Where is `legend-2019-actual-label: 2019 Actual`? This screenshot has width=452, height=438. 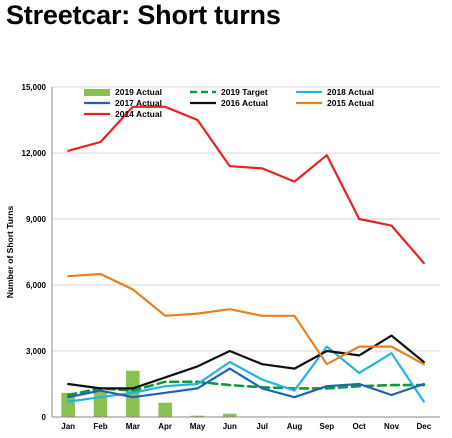 legend-2019-actual-label: 2019 Actual is located at coordinates (138, 92).